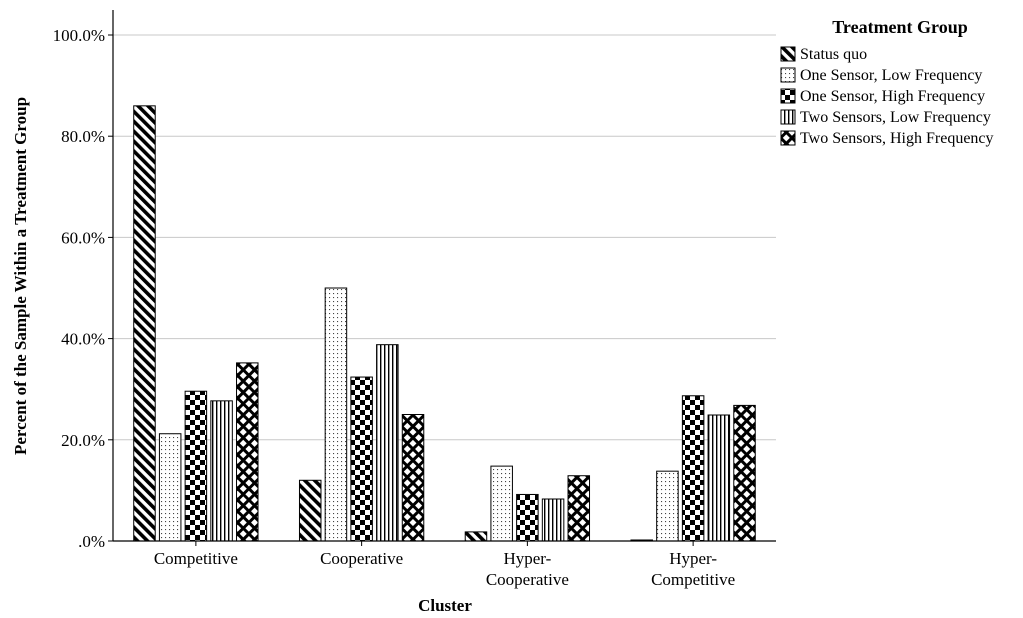 This screenshot has height=618, width=1023. What do you see at coordinates (79, 35) in the screenshot?
I see `y-tick-label: 100.0%` at bounding box center [79, 35].